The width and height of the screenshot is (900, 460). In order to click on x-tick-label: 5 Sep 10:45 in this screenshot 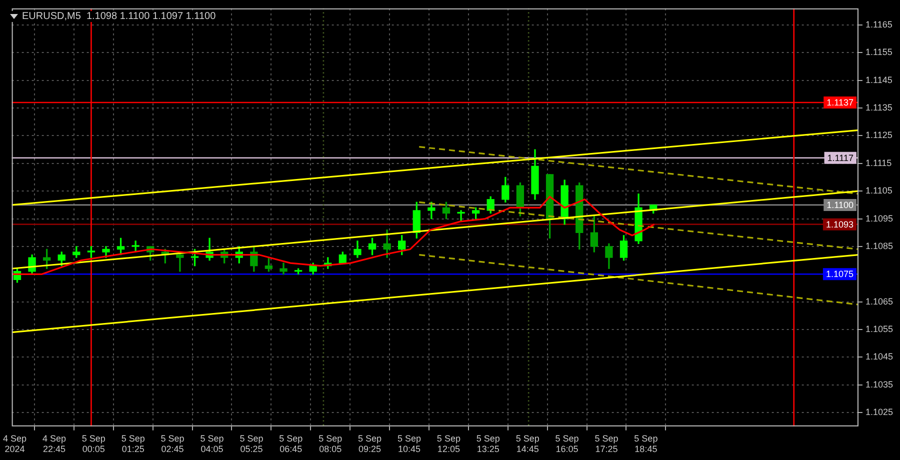, I will do `click(409, 443)`.